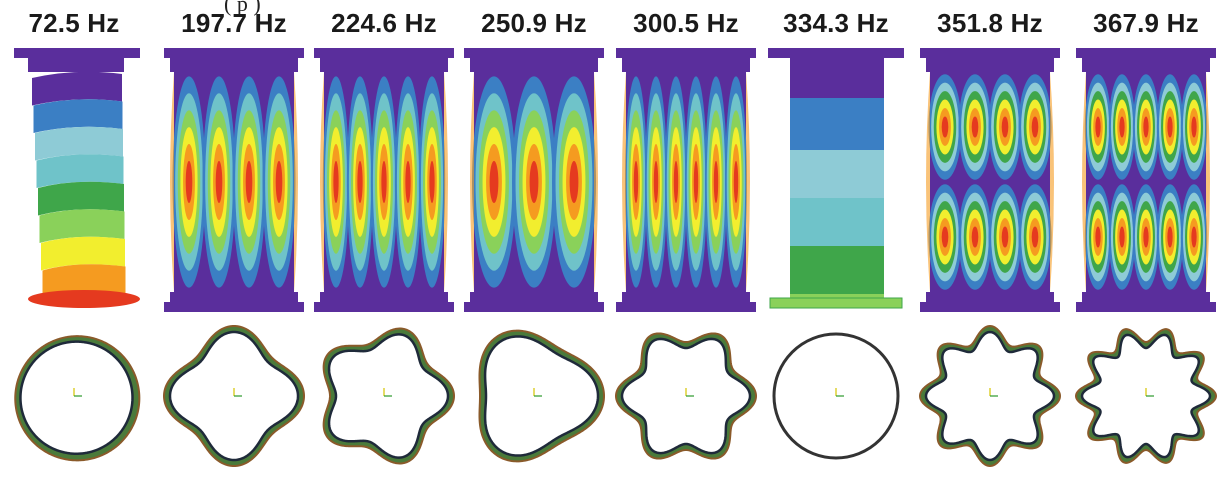  I want to click on mode-column: 224.6 Hz, so click(384, 238).